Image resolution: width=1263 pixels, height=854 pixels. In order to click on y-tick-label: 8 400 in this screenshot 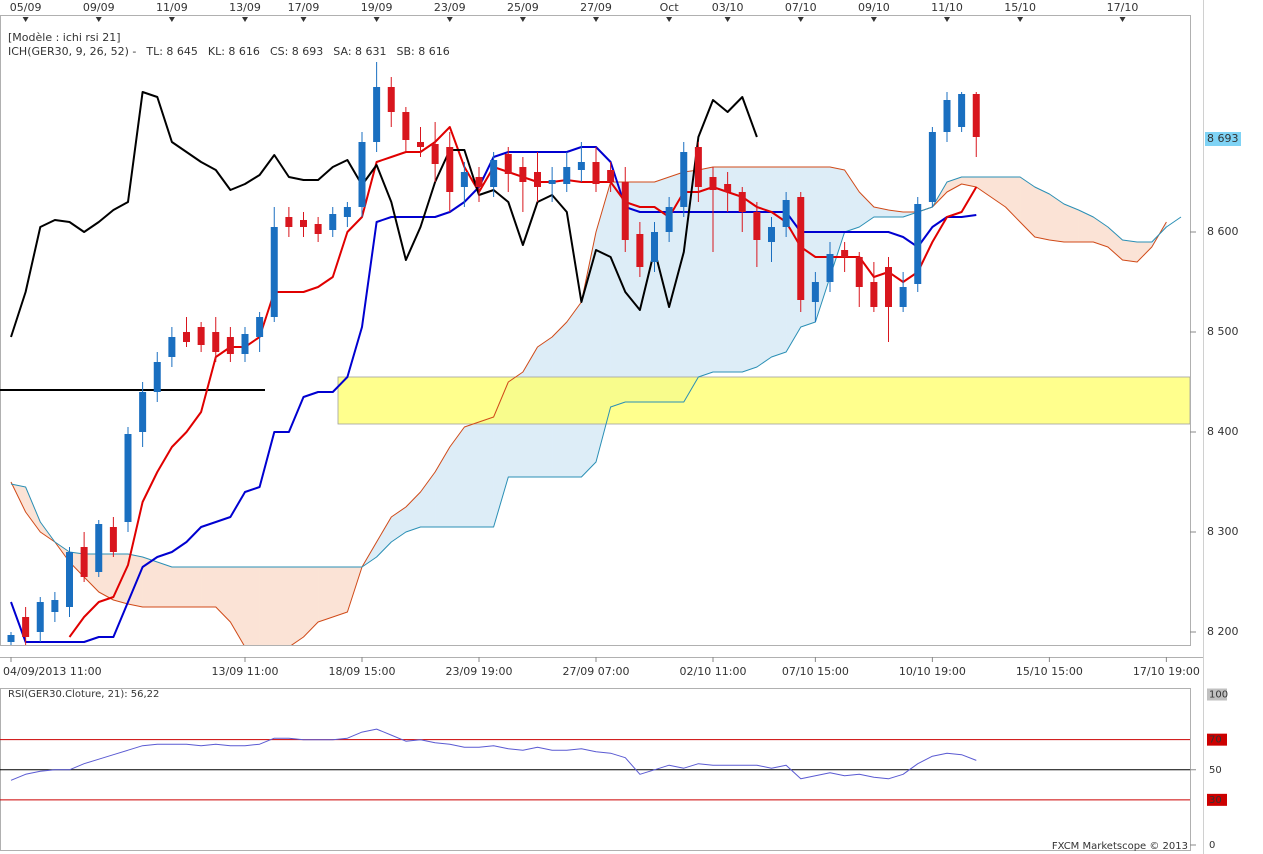, I will do `click(1223, 431)`.